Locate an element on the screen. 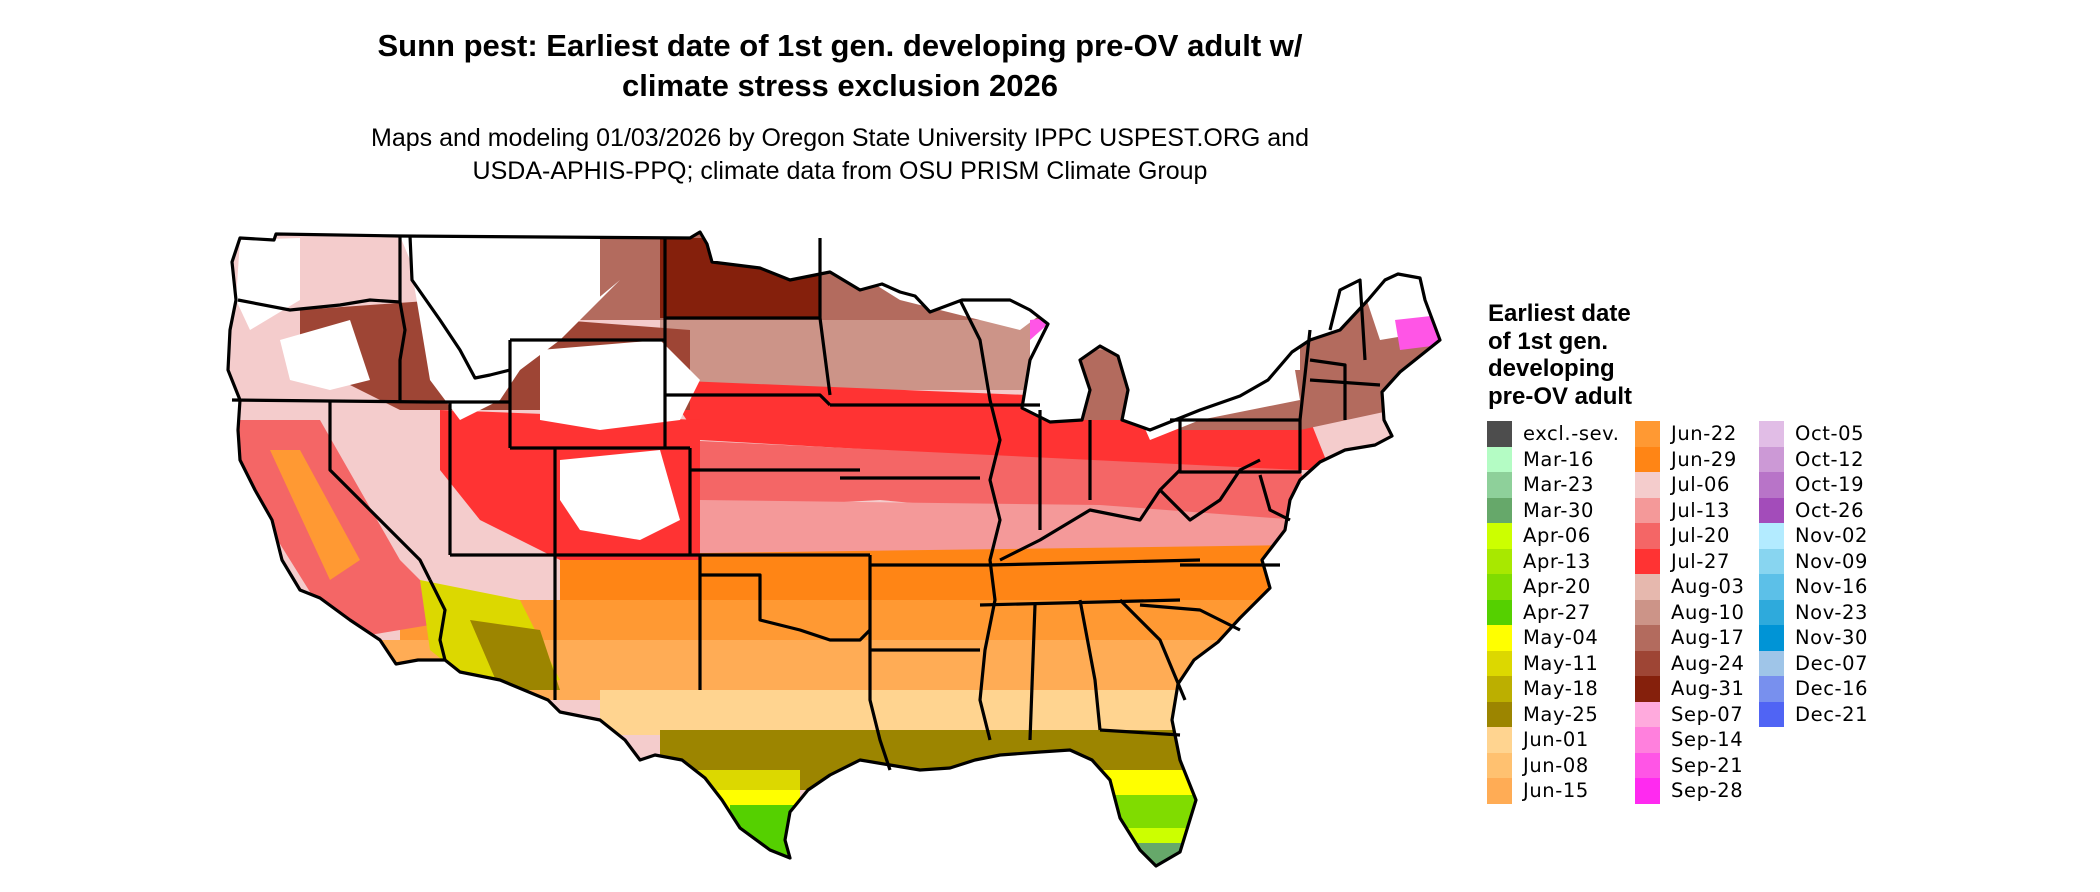 The image size is (2100, 892). legend-item: May-04 is located at coordinates (1553, 638).